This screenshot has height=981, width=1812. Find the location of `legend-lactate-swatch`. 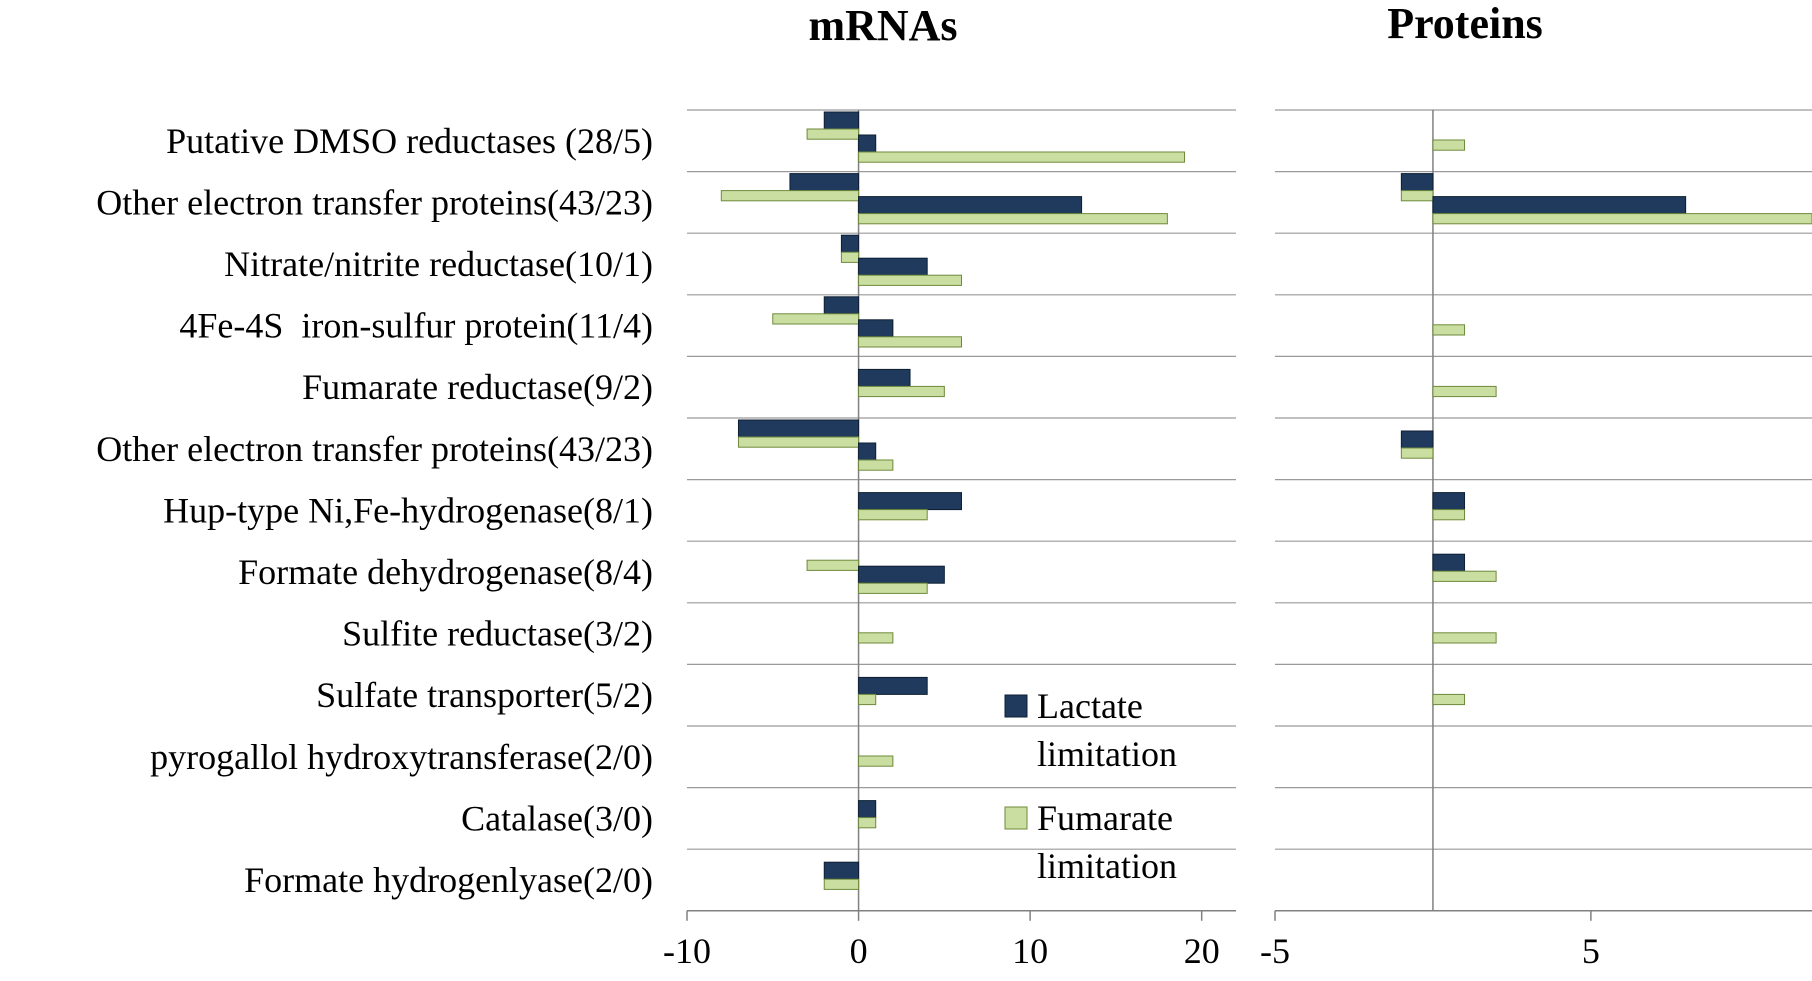

legend-lactate-swatch is located at coordinates (1016, 706).